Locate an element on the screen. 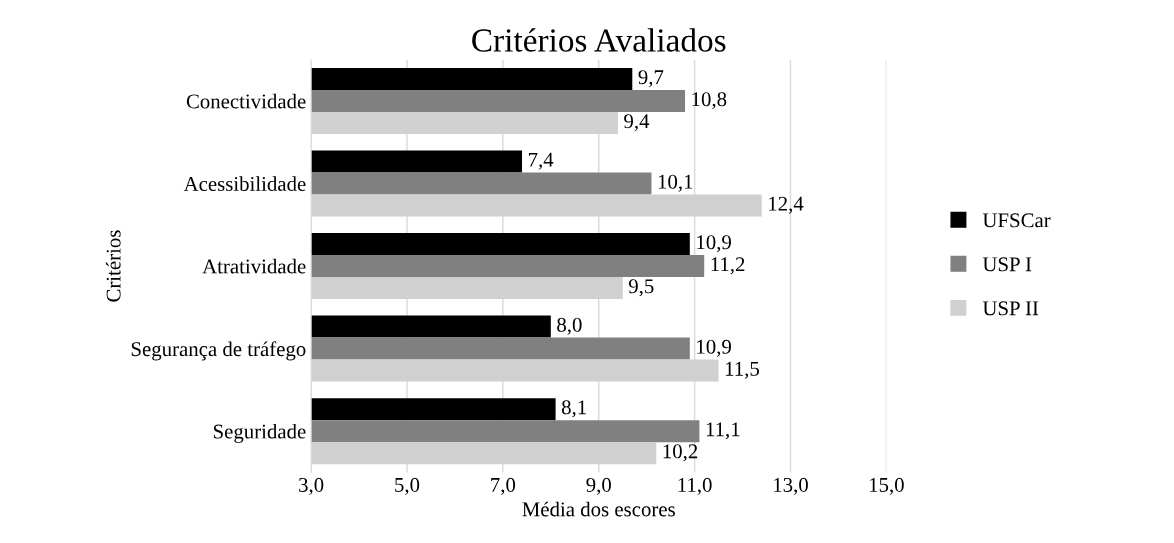 The image size is (1174, 543). data-label: 10,8 is located at coordinates (709, 101).